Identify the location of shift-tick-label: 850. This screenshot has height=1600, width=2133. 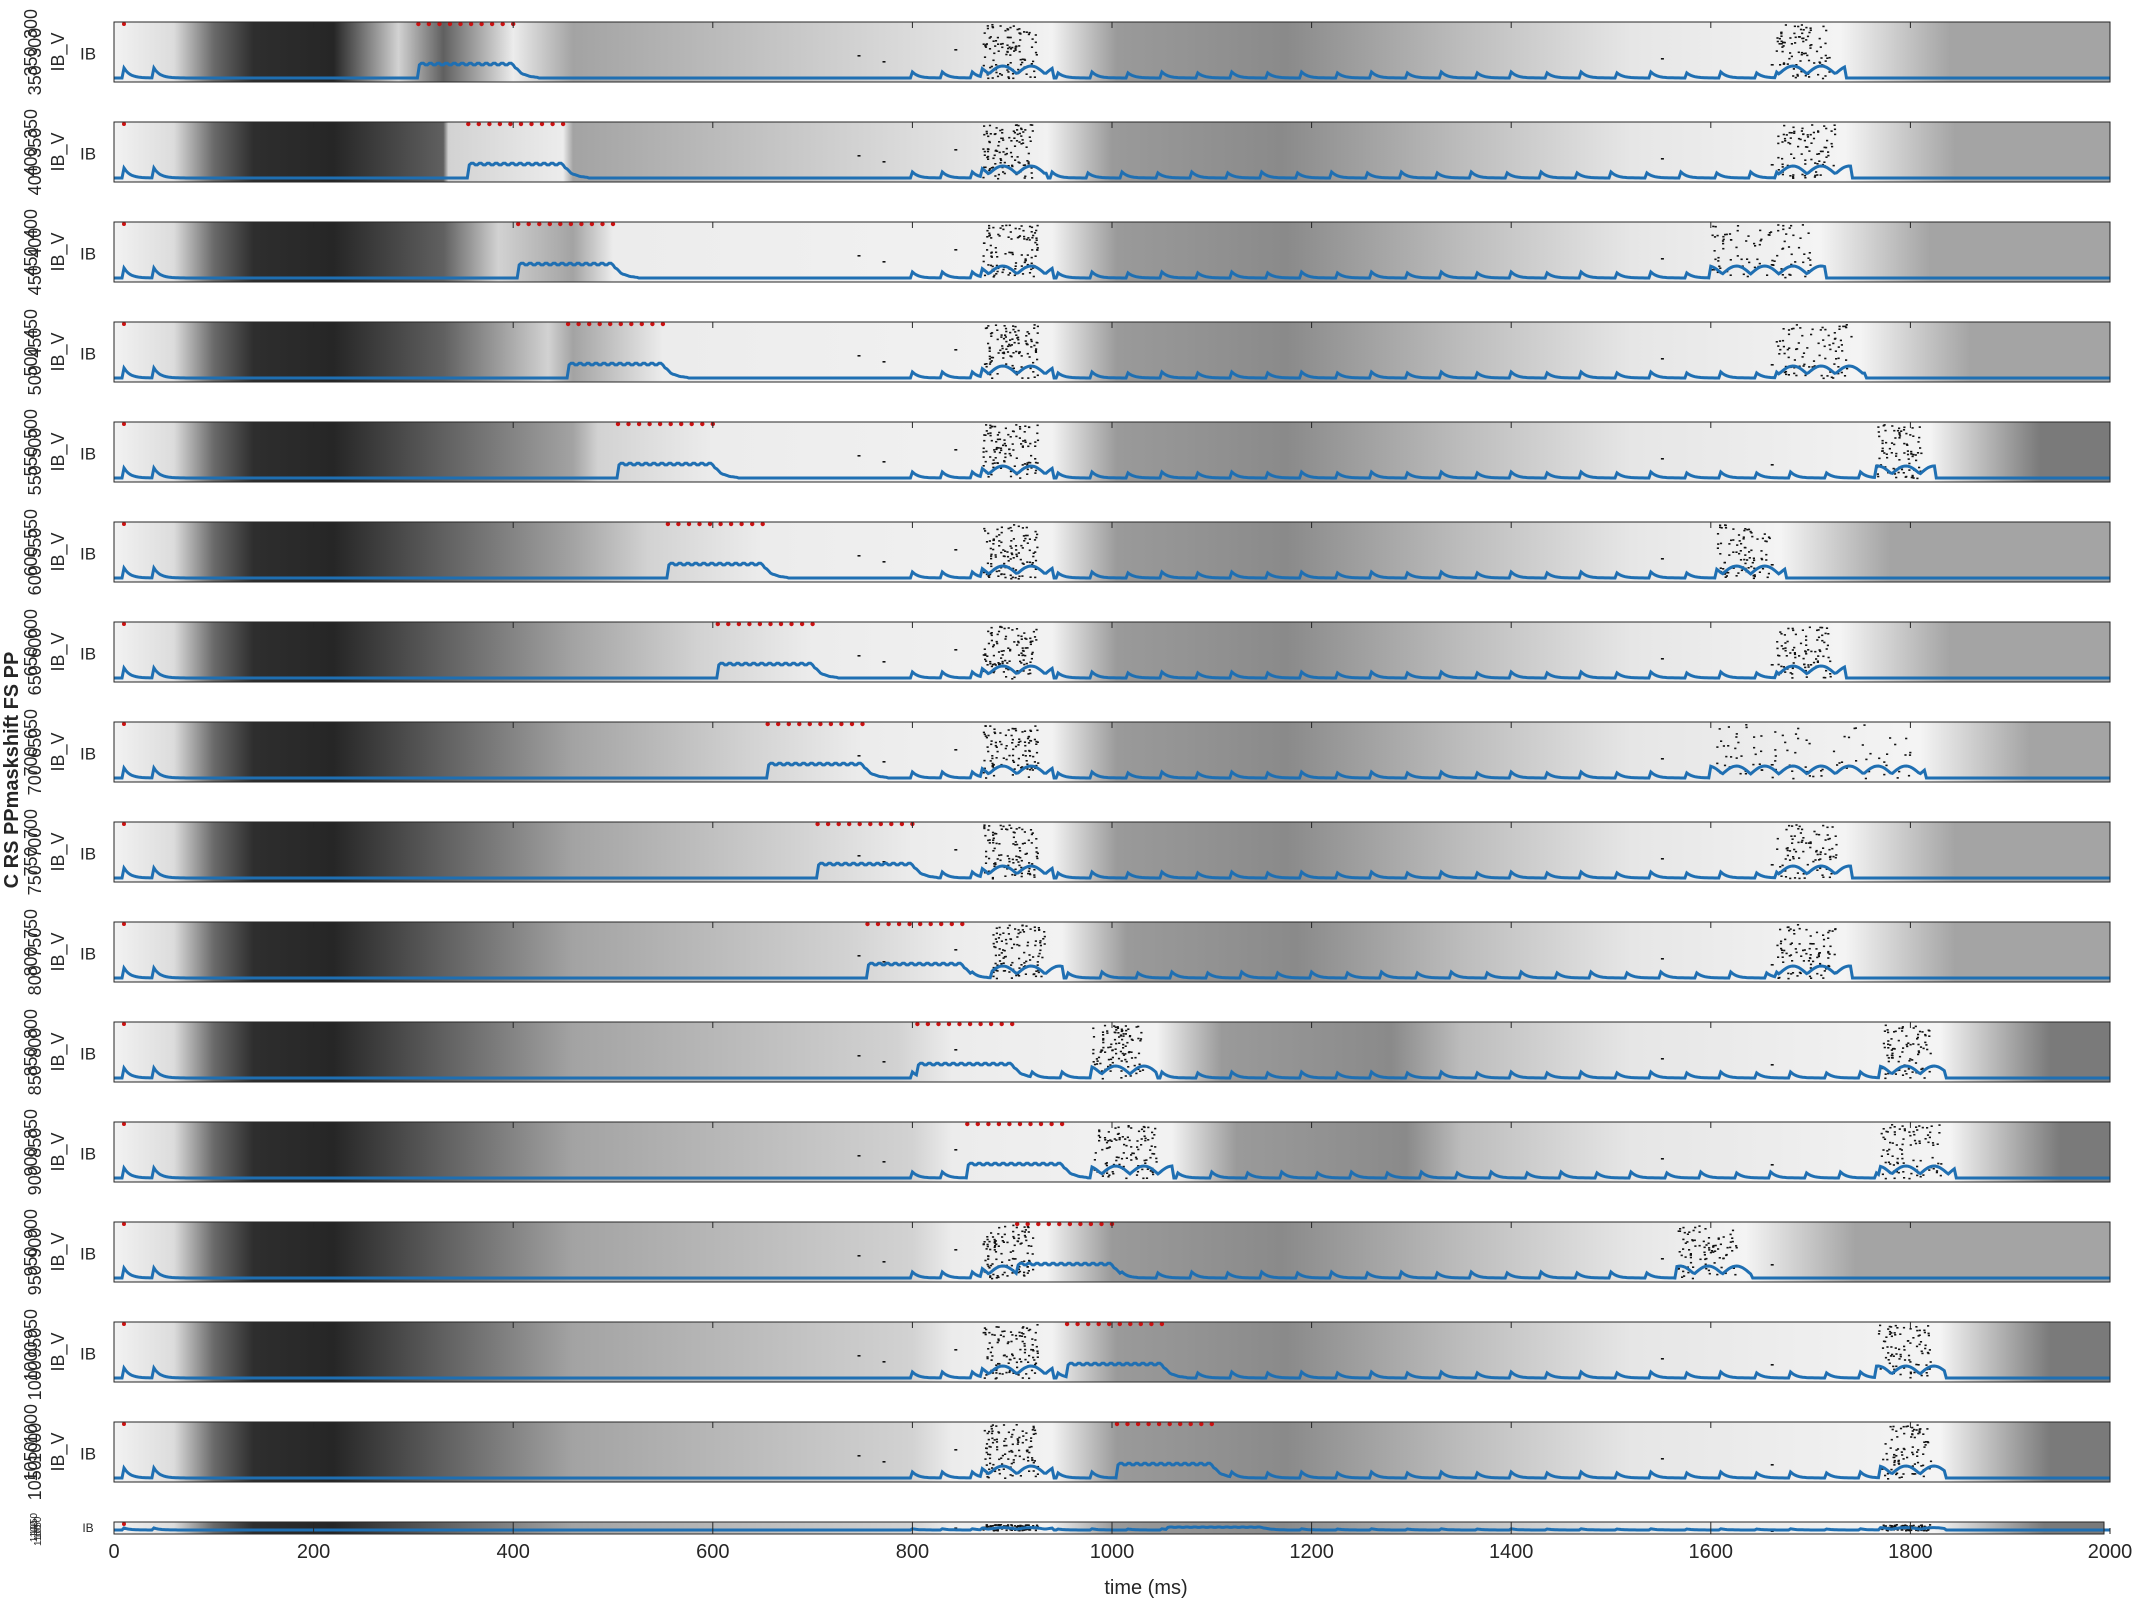
(35, 1080).